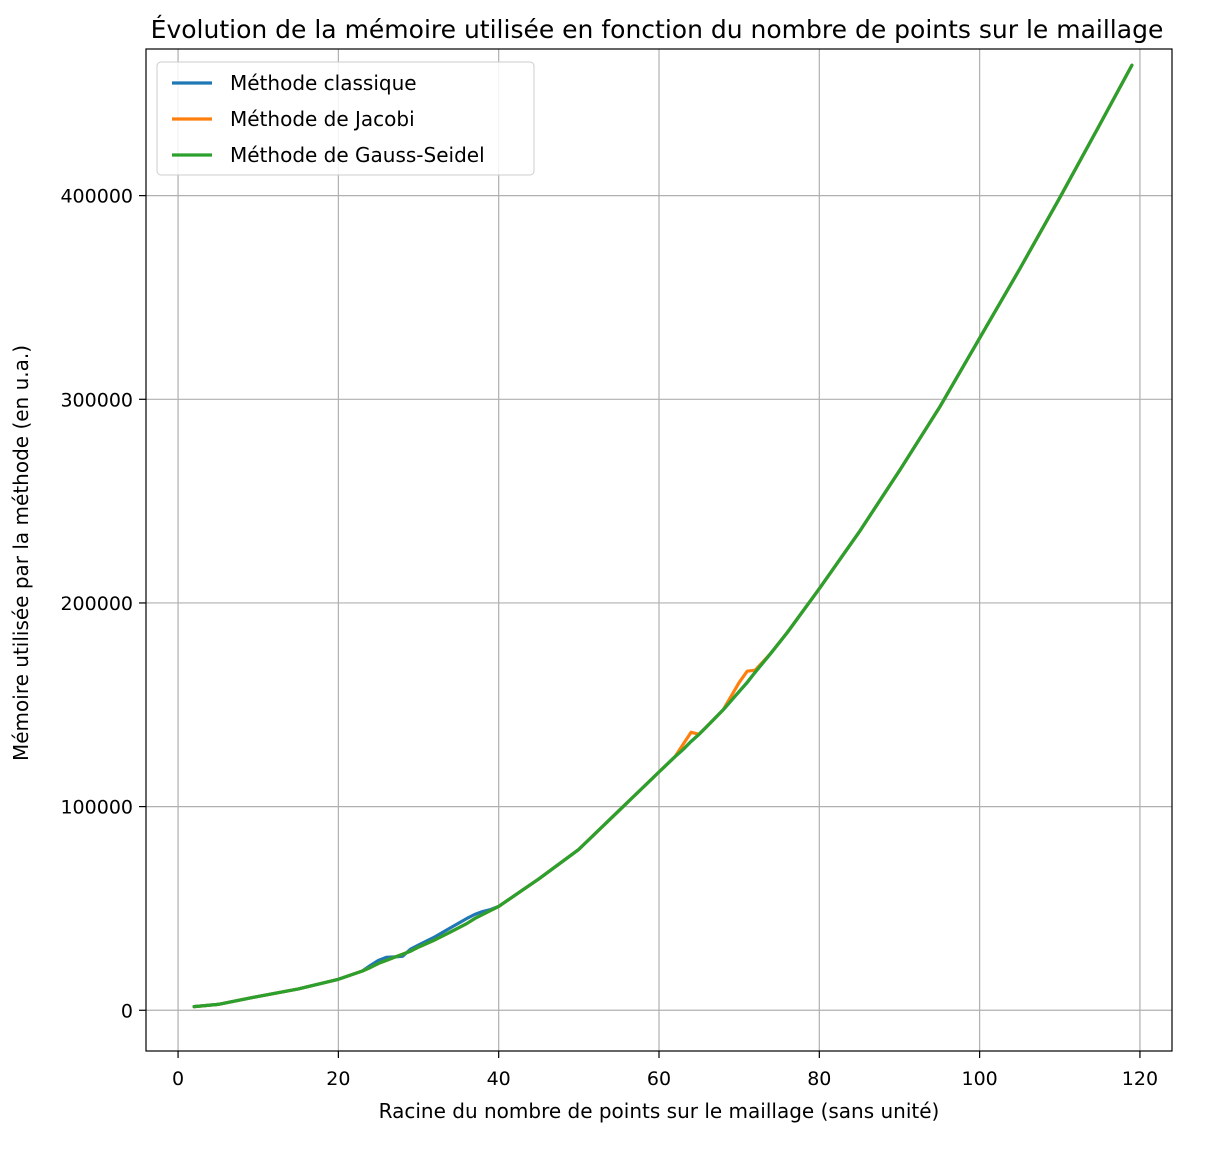 This screenshot has height=1150, width=1228. Describe the element at coordinates (323, 83) in the screenshot. I see `legend-label: Méthode classique` at that location.